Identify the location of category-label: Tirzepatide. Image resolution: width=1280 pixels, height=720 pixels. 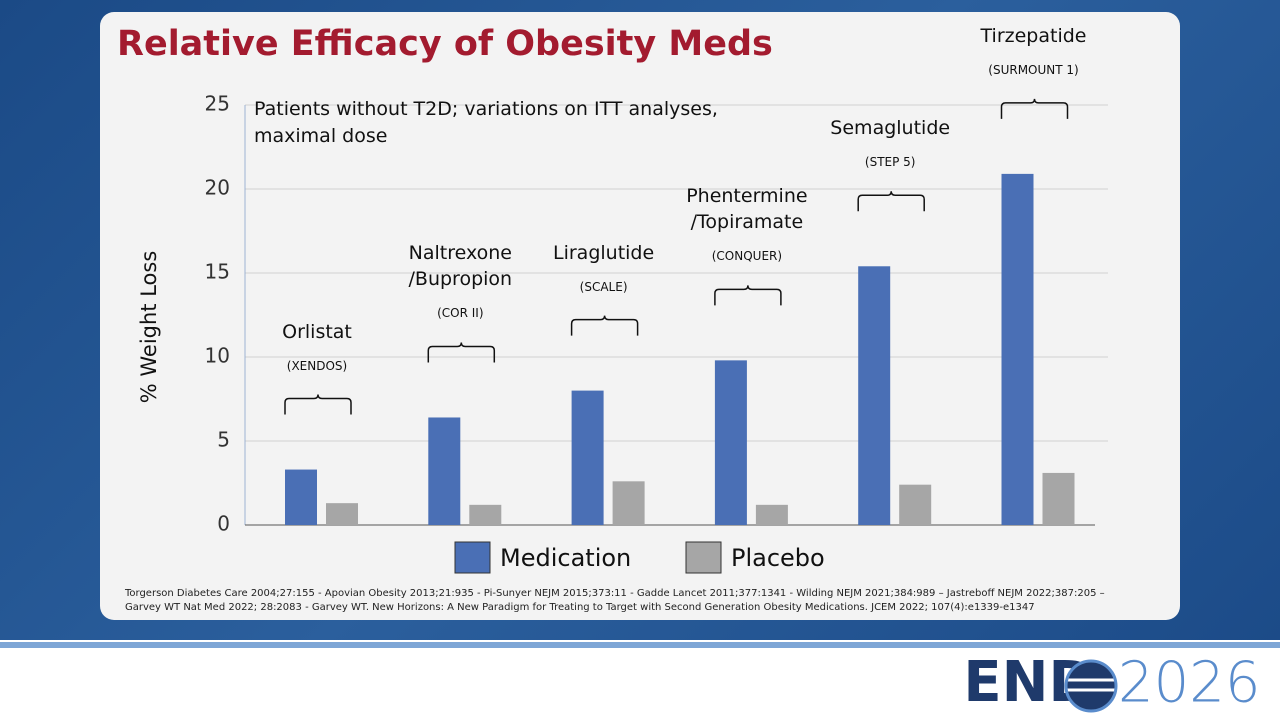
(1033, 35).